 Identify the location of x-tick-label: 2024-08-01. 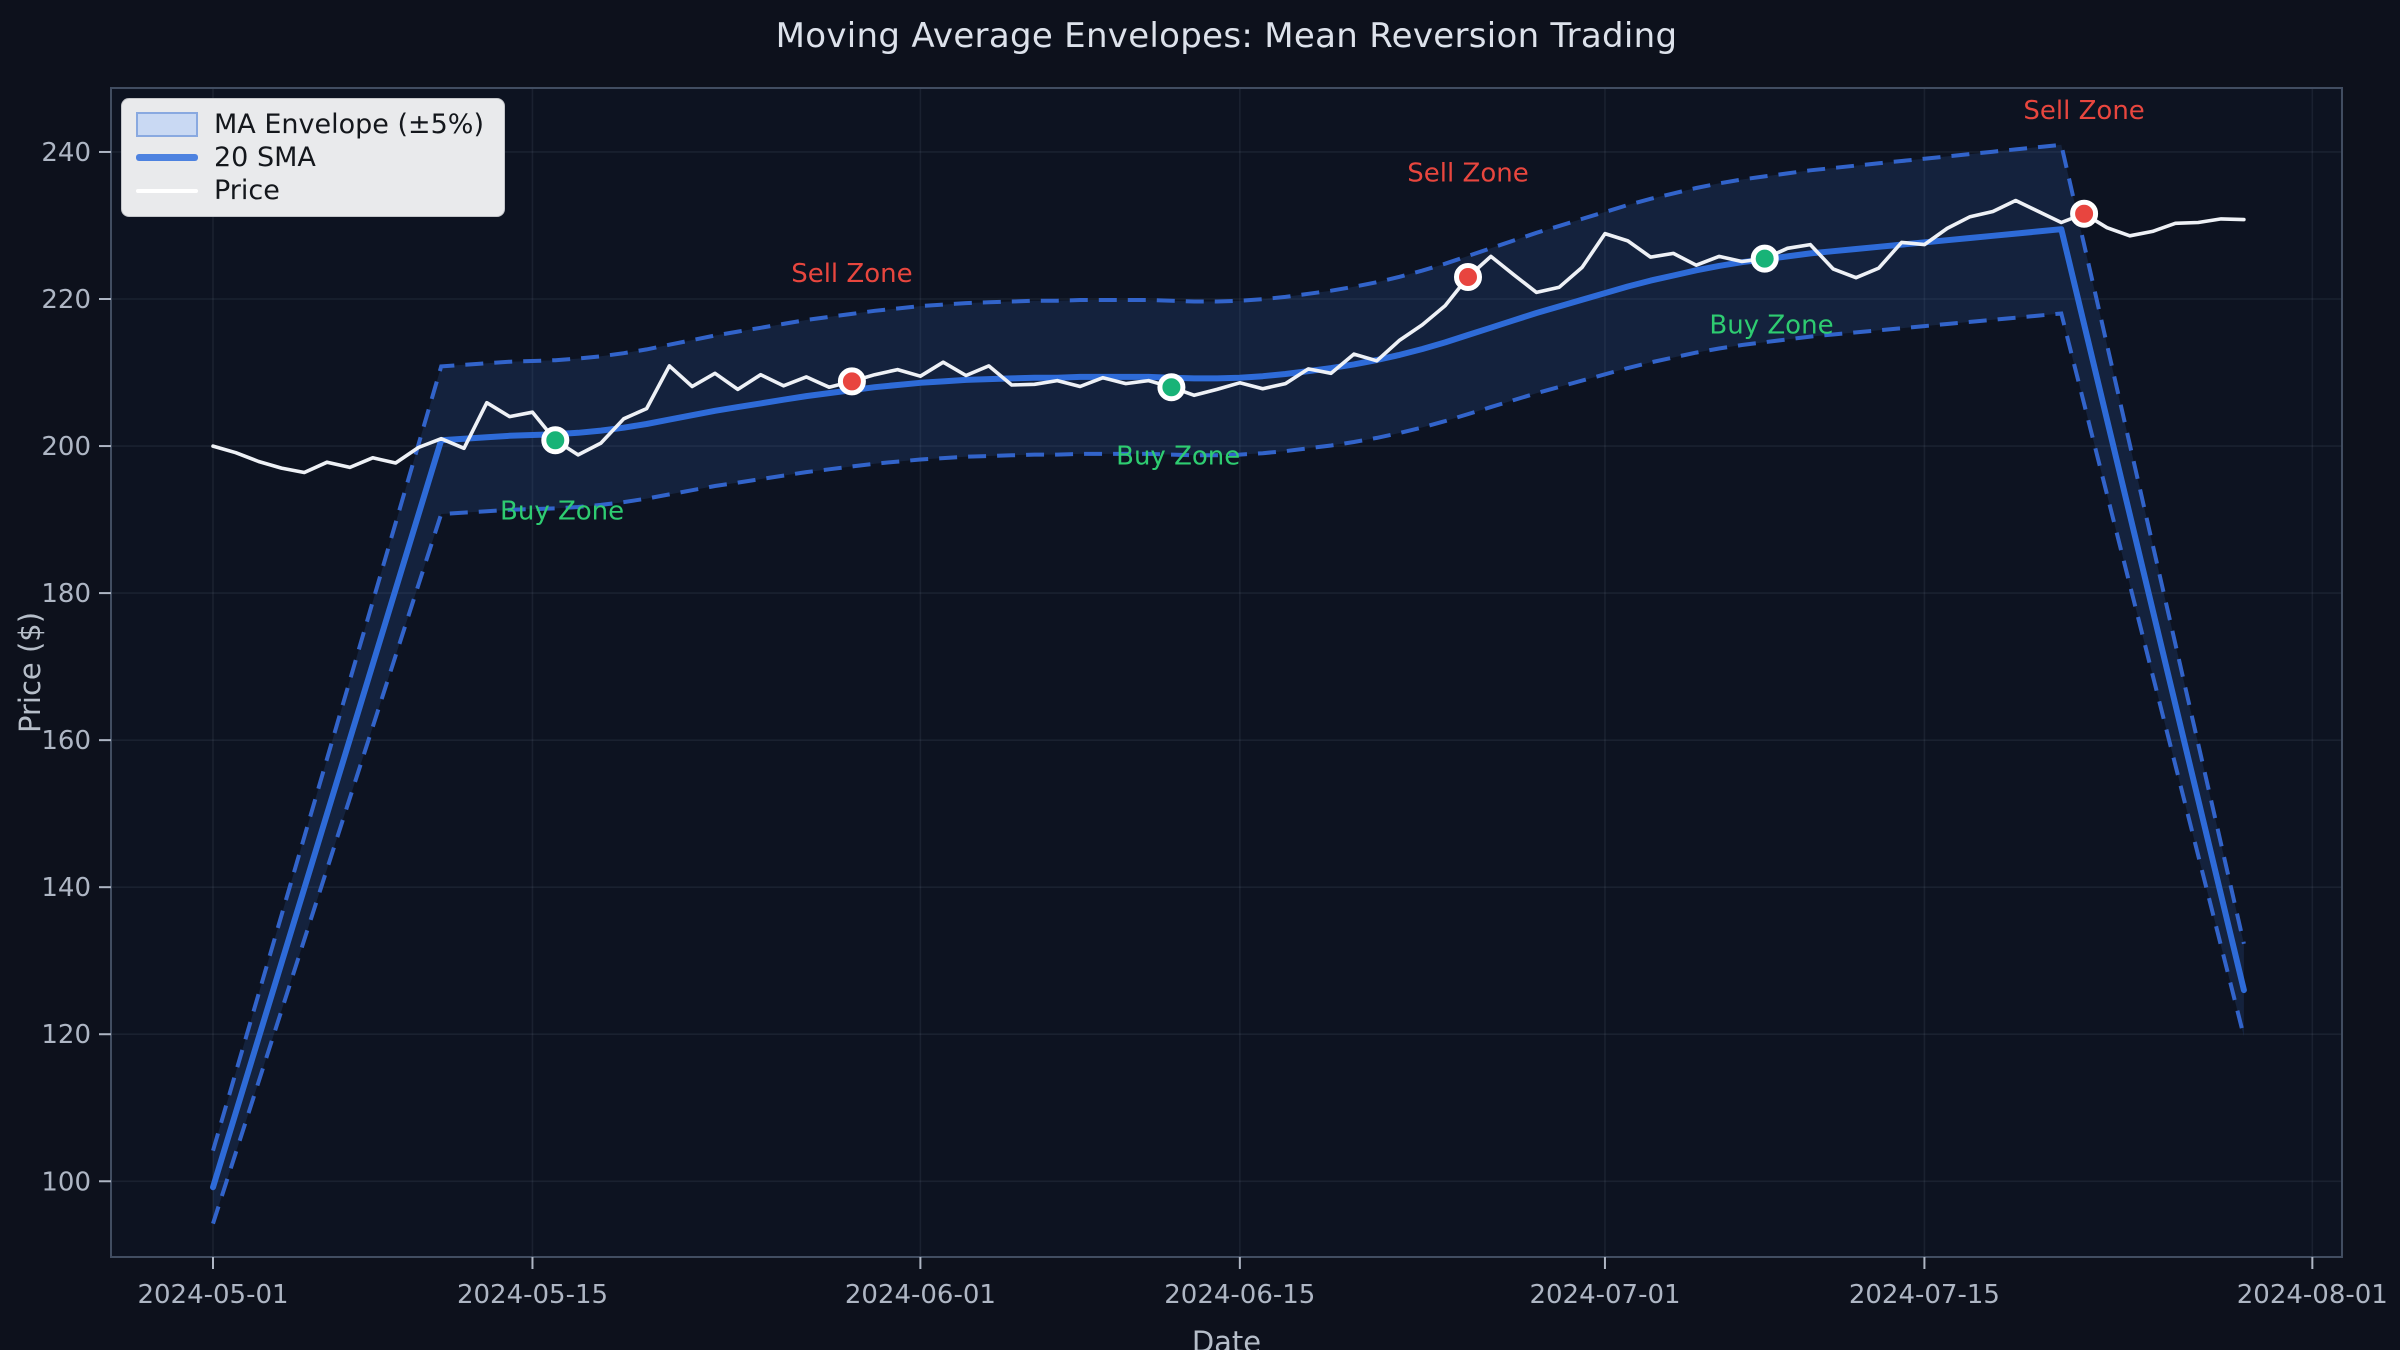
(2312, 1295).